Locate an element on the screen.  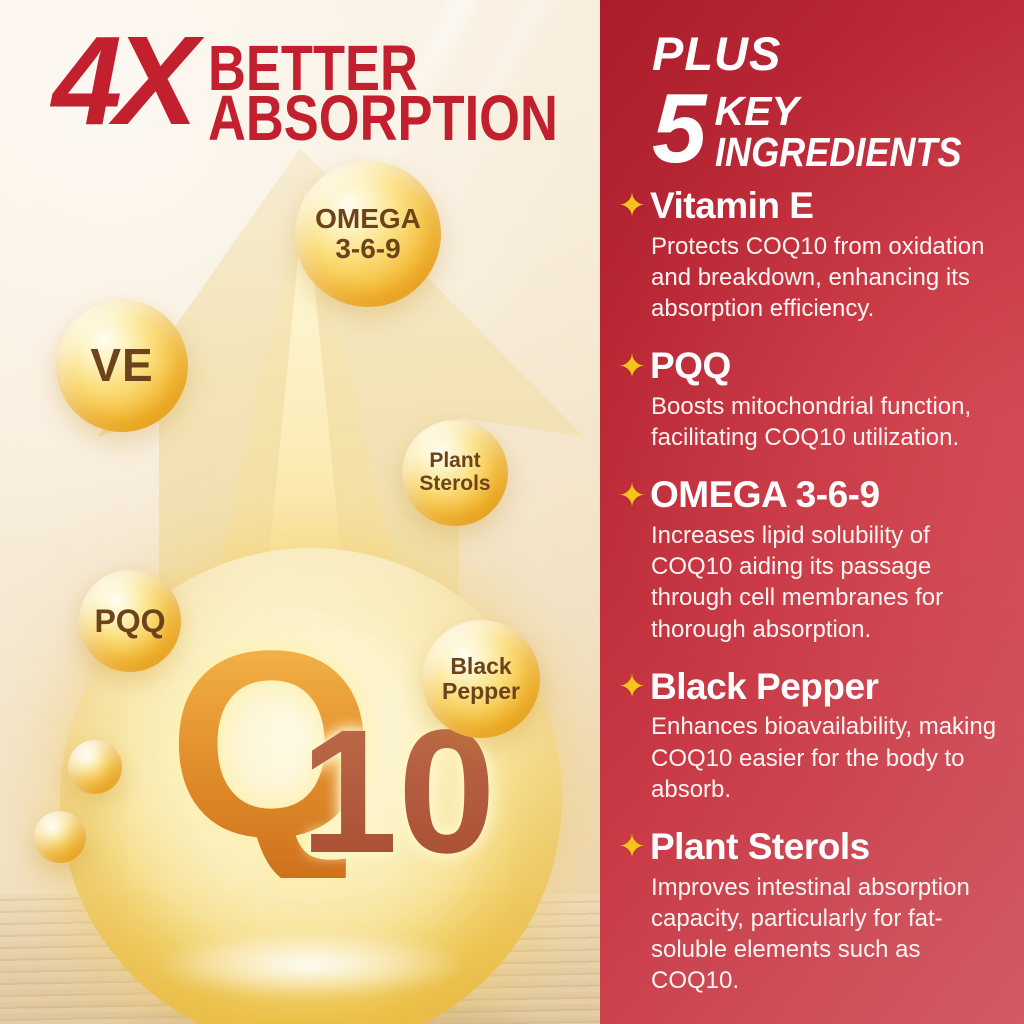
headline-text: BETTER ABSORPTION is located at coordinates (383, 93).